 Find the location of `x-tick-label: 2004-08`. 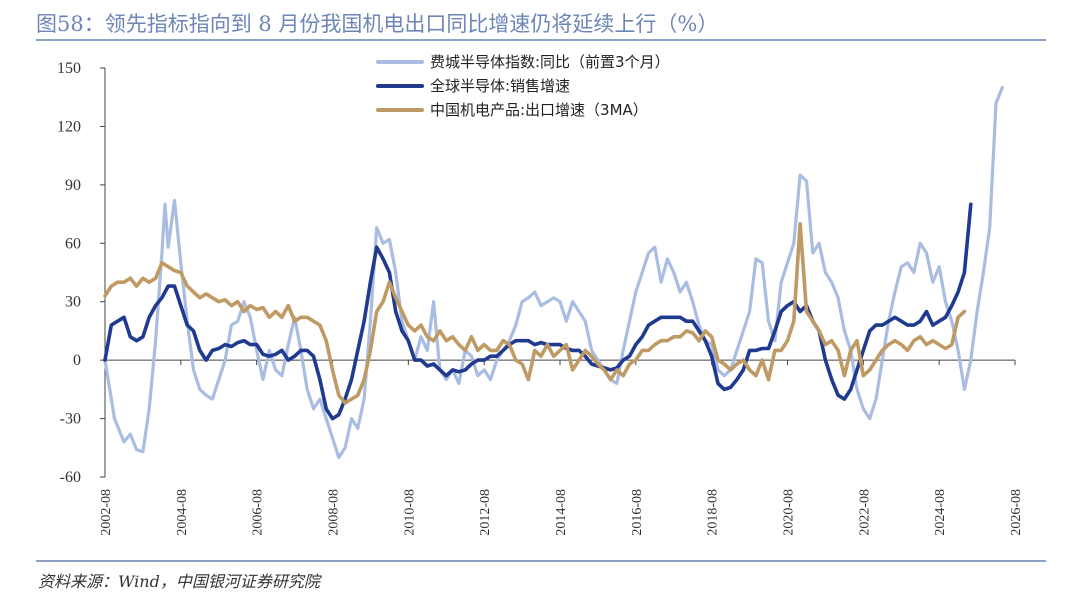

x-tick-label: 2004-08 is located at coordinates (182, 512).